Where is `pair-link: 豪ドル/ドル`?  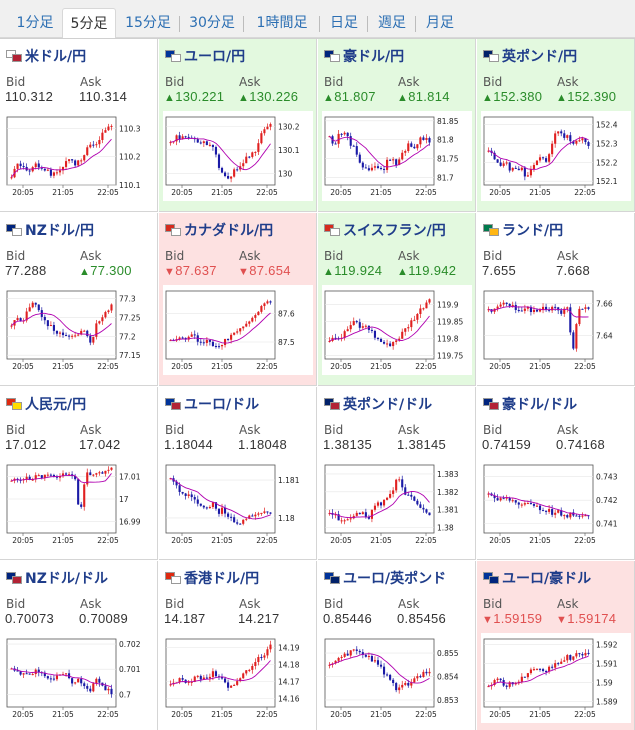
pair-link: 豪ドル/ドル is located at coordinates (530, 404).